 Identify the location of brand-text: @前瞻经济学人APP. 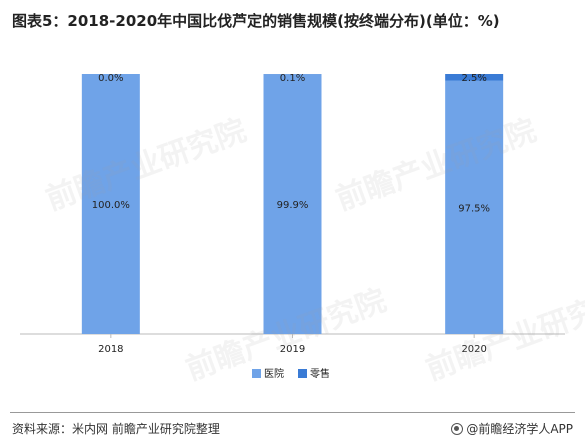
(519, 429).